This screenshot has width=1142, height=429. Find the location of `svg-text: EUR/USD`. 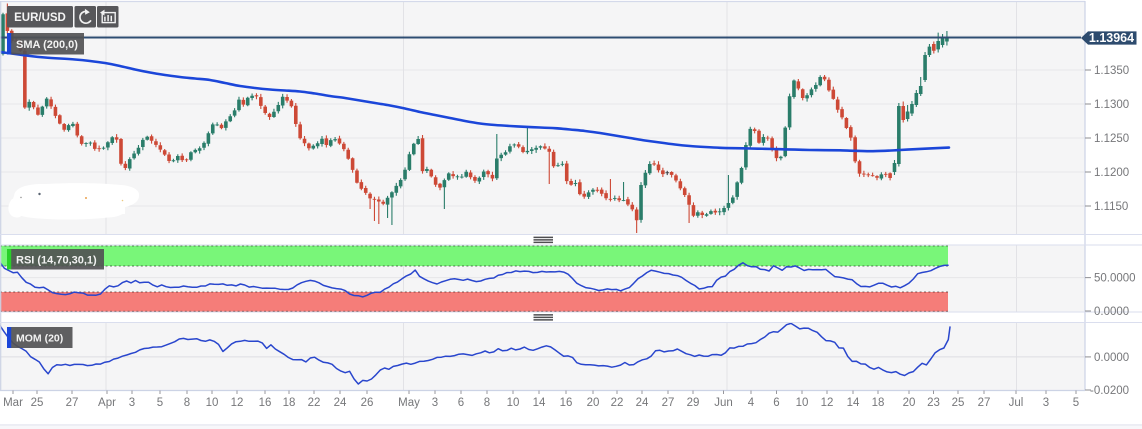

svg-text: EUR/USD is located at coordinates (40, 18).